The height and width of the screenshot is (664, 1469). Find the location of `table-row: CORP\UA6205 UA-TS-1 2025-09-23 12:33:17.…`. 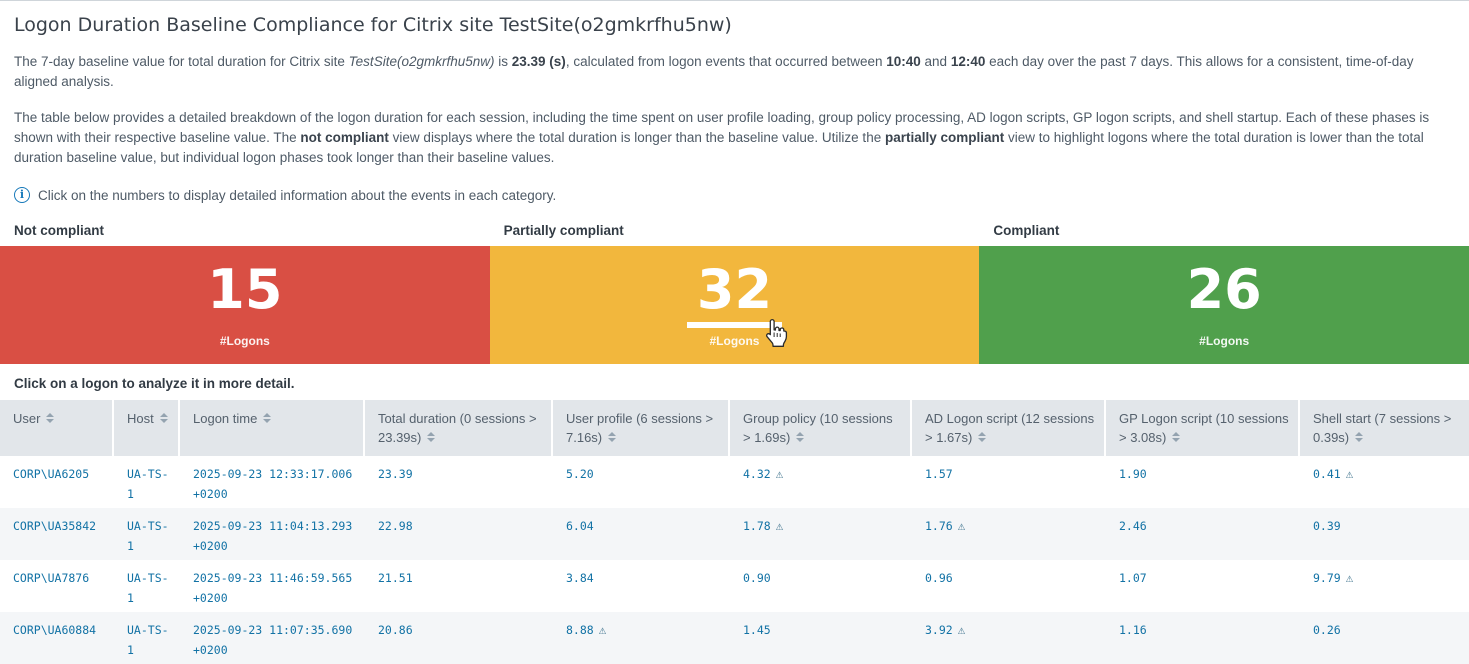

table-row: CORP\UA6205 UA-TS-1 2025-09-23 12:33:17.… is located at coordinates (734, 482).